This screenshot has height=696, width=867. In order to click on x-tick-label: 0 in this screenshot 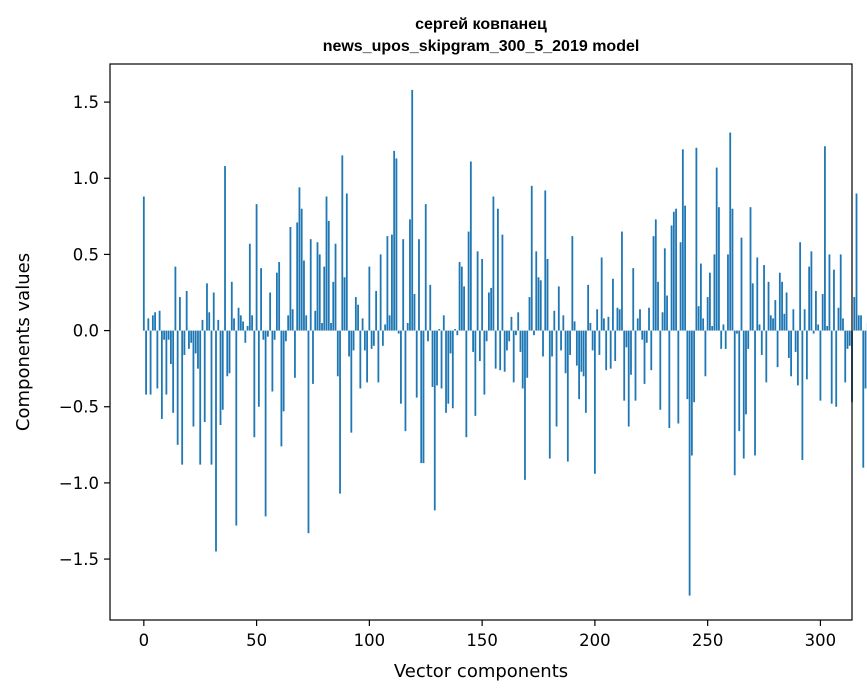, I will do `click(144, 640)`.